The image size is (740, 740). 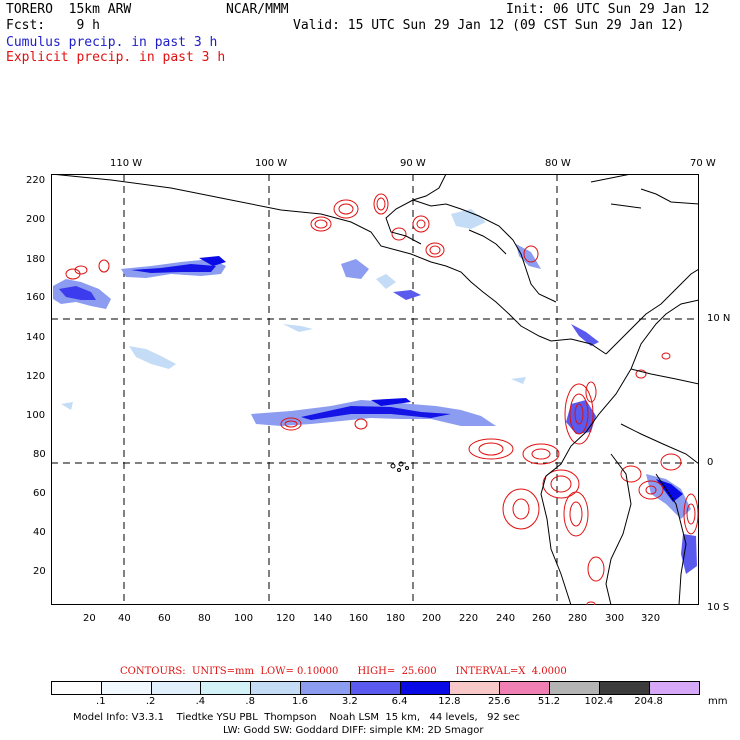 I want to click on x-tick: 240, so click(x=506, y=618).